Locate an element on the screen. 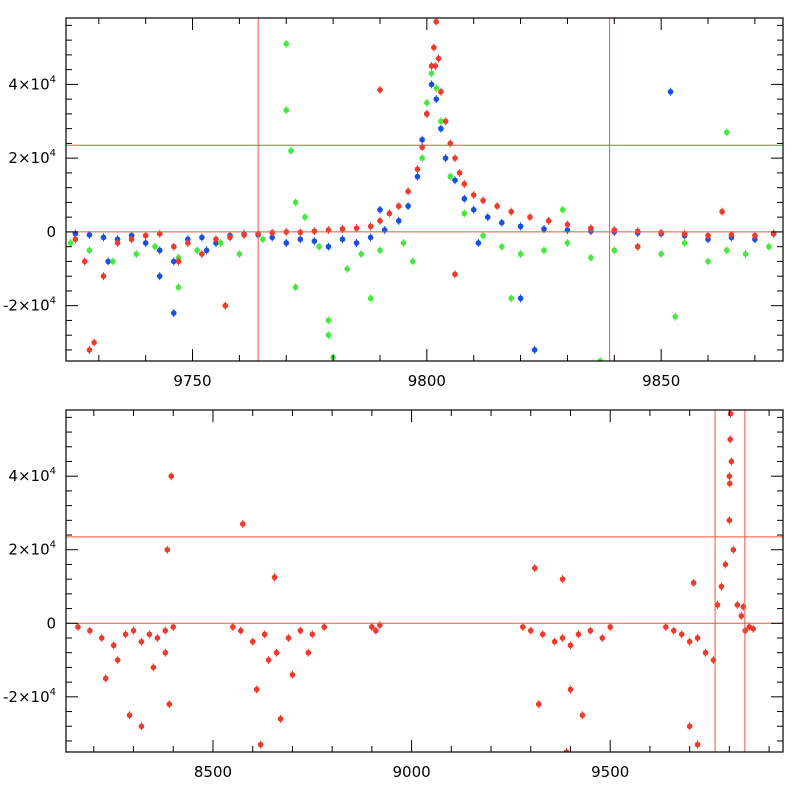 The width and height of the screenshot is (800, 804). y-tick-label: 4×104 is located at coordinates (32, 83).